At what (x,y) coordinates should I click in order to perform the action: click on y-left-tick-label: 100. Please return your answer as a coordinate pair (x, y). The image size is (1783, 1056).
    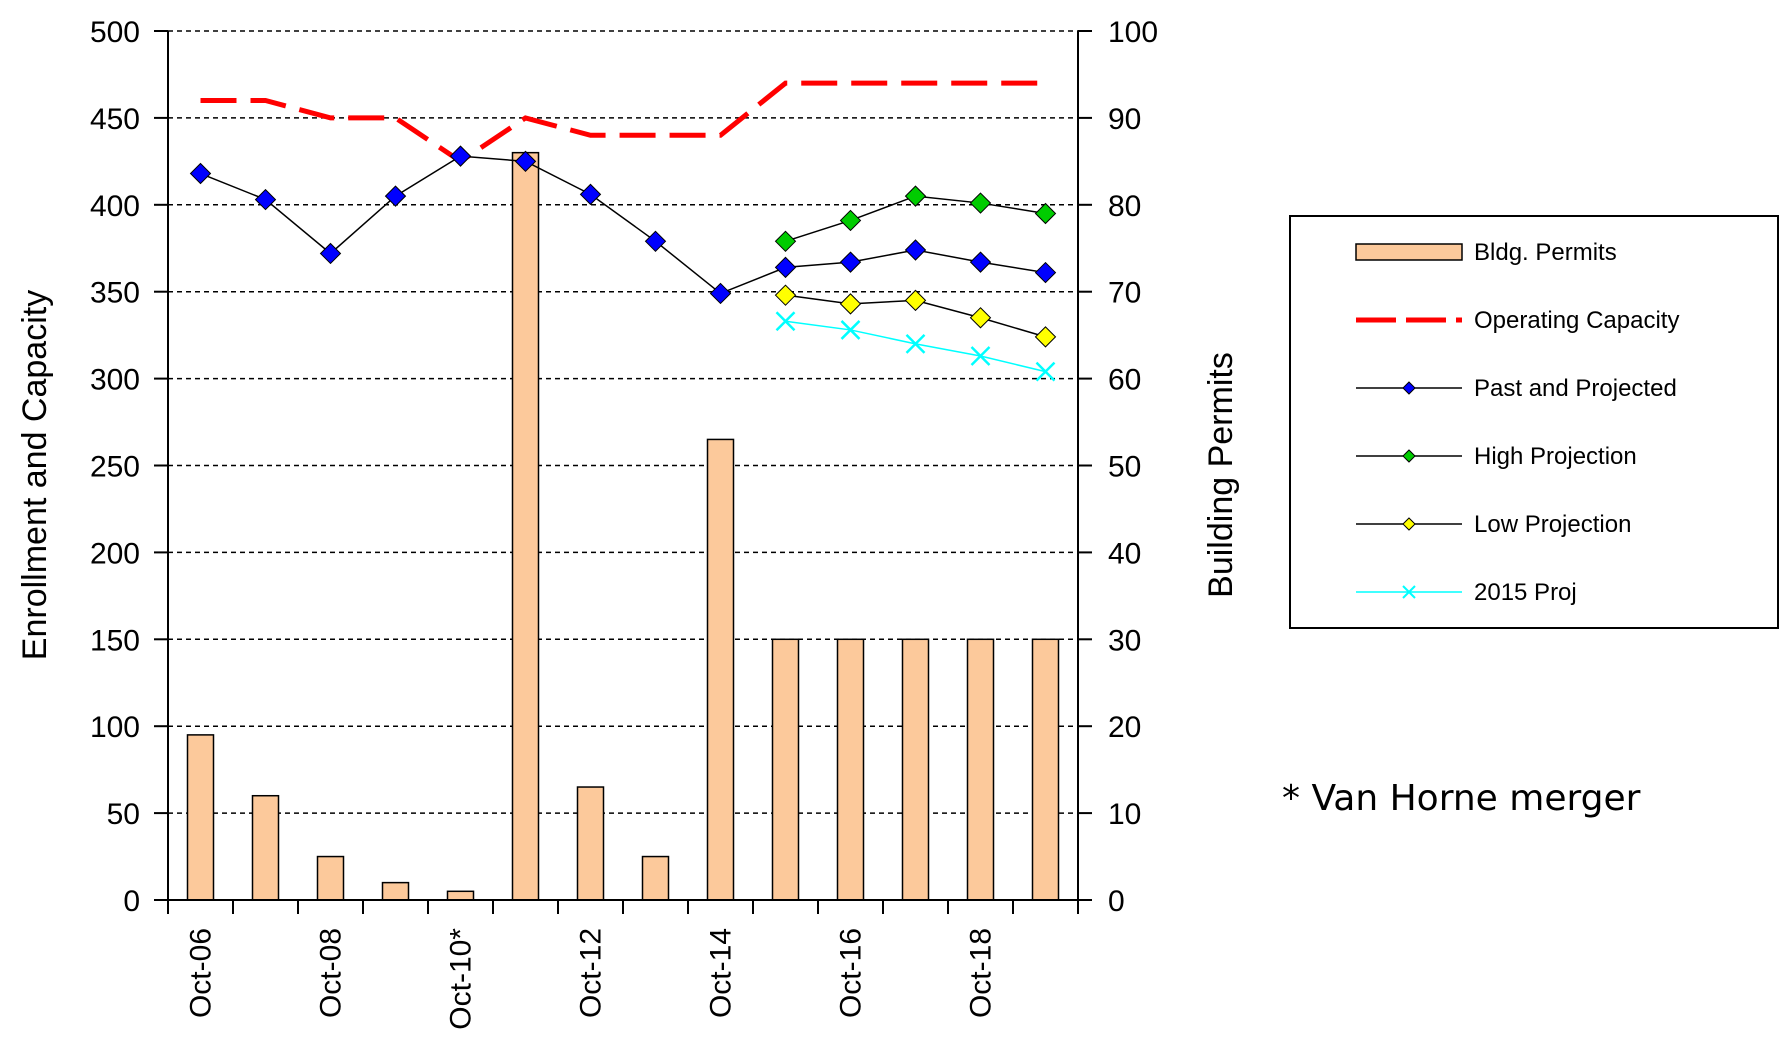
    Looking at the image, I should click on (115, 727).